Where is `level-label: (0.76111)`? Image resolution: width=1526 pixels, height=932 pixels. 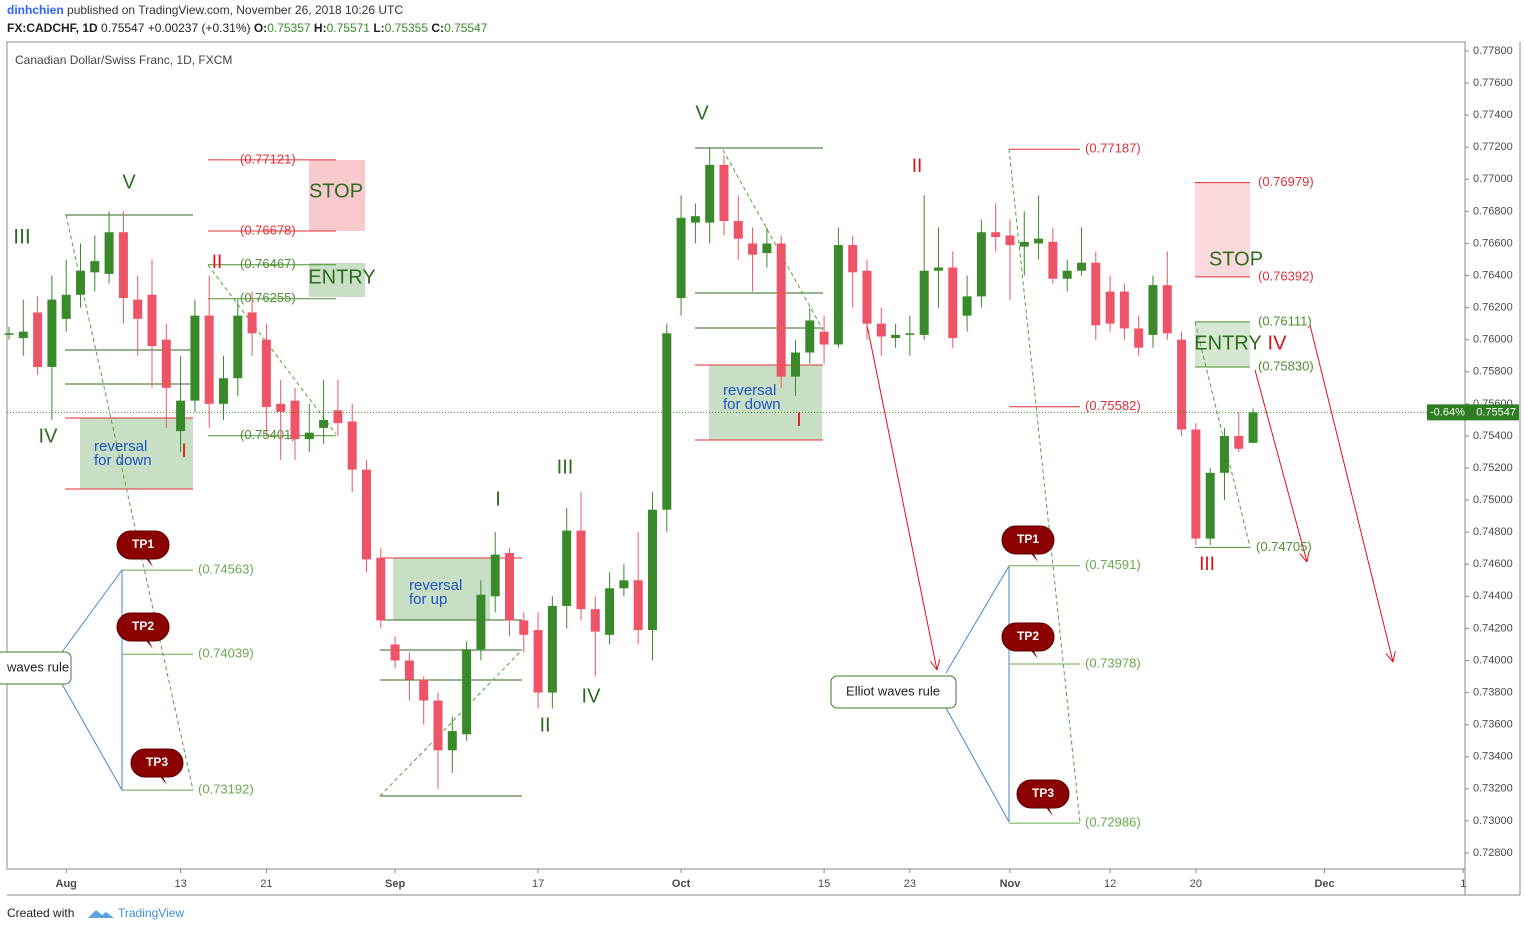
level-label: (0.76111) is located at coordinates (1285, 320).